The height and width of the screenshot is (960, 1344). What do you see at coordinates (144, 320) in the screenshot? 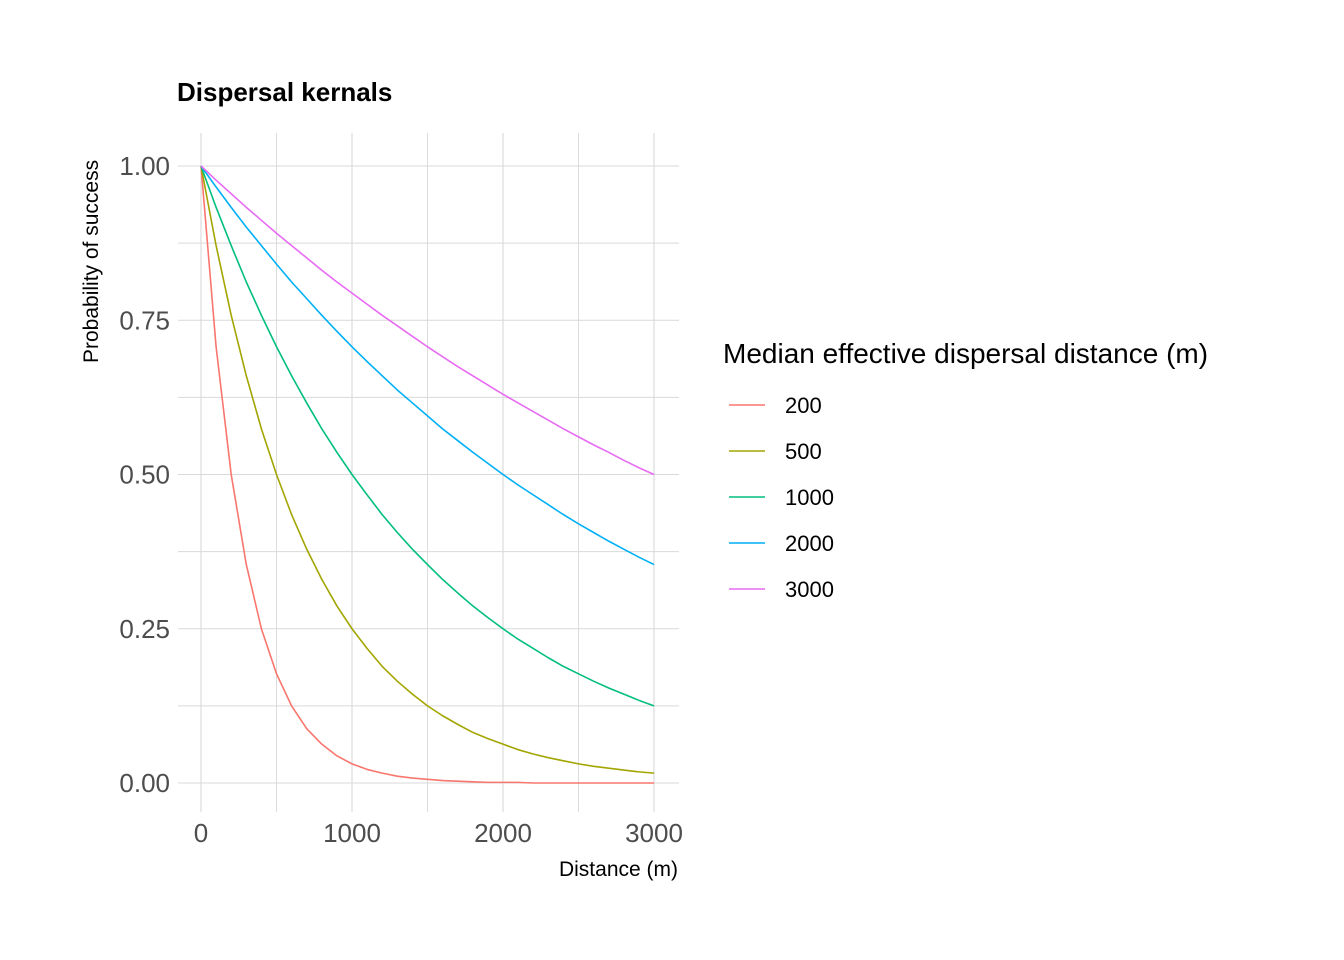
I see `y-tick-label: 0.75` at bounding box center [144, 320].